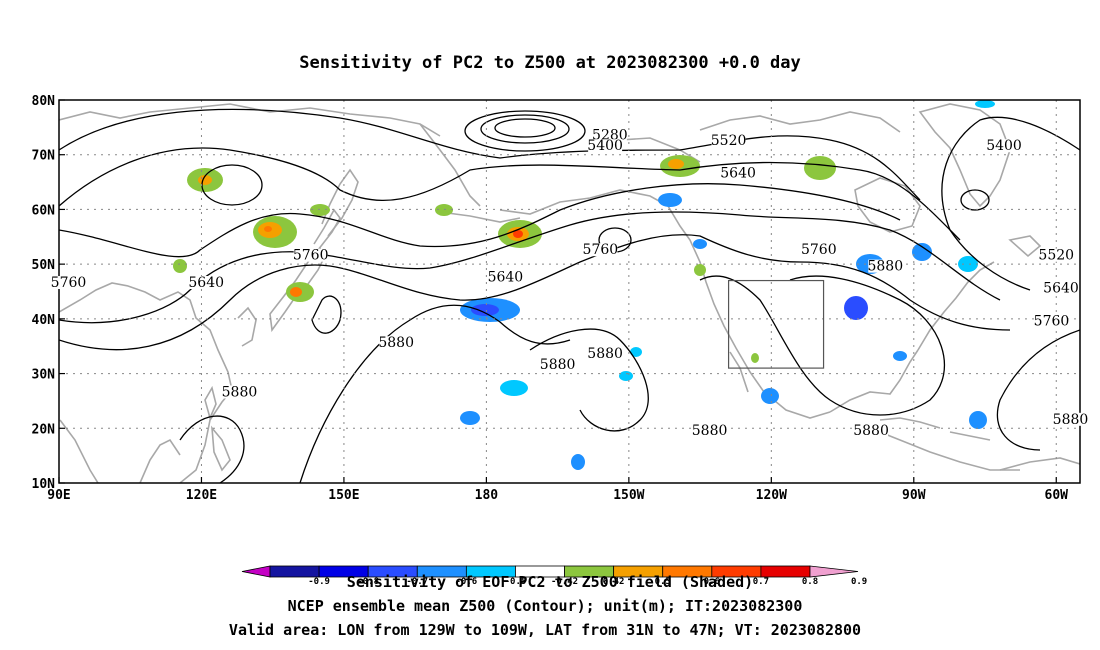  What do you see at coordinates (628, 495) in the screenshot?
I see `lon-tick-label: 150W` at bounding box center [628, 495].